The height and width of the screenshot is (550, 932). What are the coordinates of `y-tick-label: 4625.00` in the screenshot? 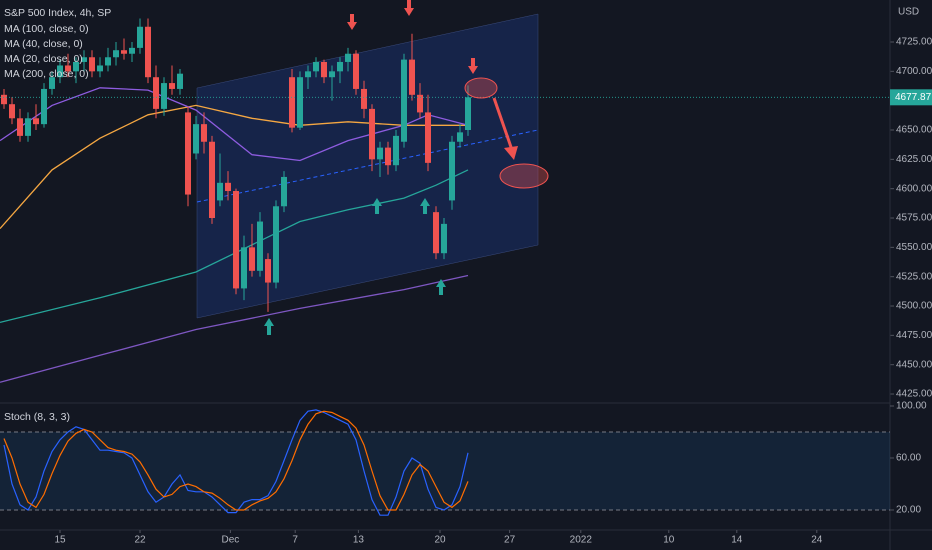 It's located at (914, 159).